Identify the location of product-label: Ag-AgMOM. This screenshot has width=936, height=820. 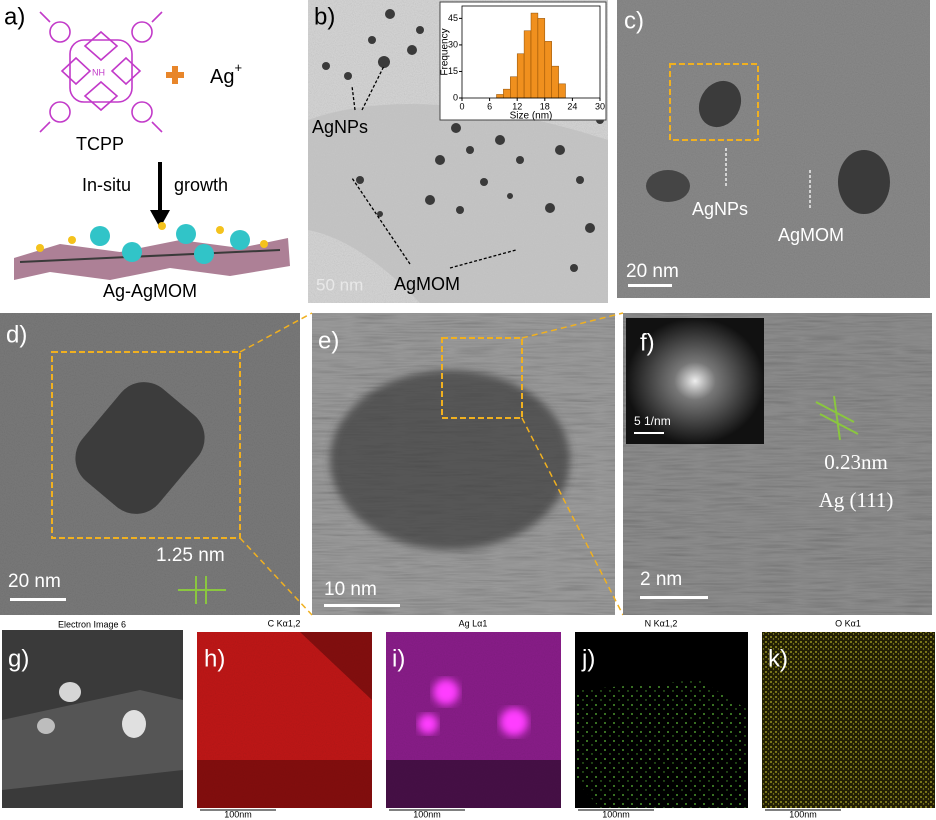
(150, 291).